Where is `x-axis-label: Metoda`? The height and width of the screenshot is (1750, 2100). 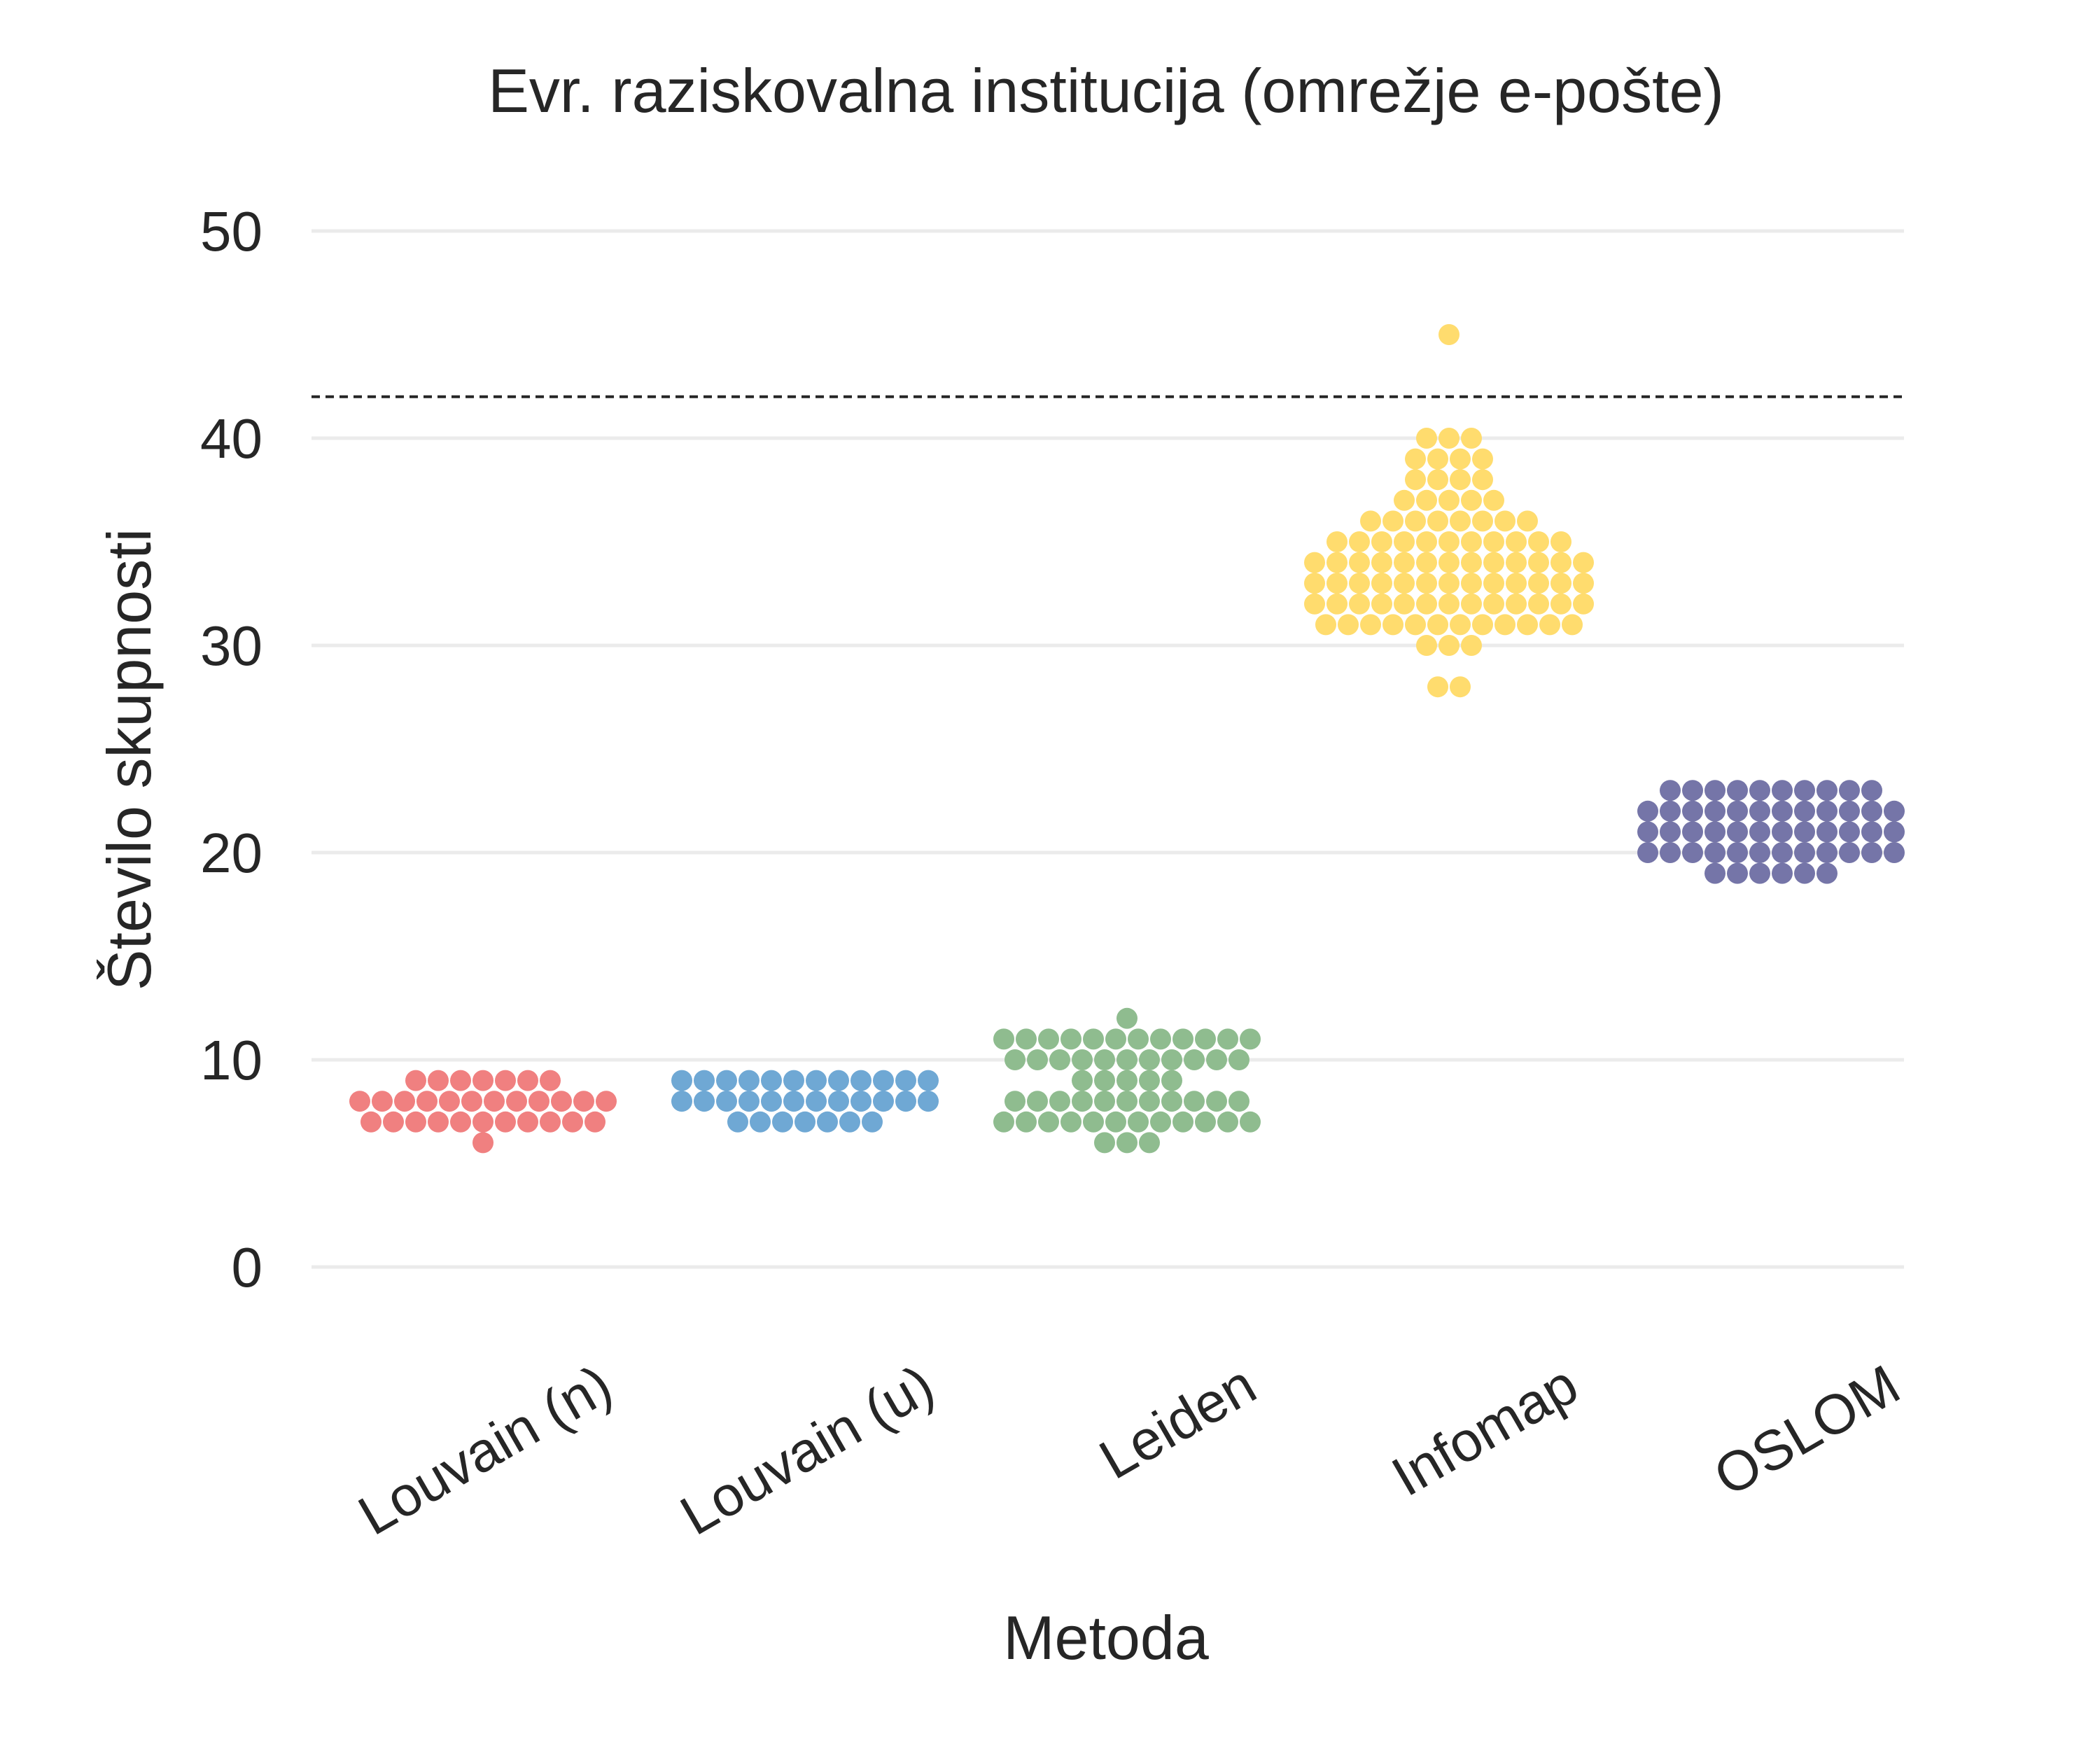 x-axis-label: Metoda is located at coordinates (1106, 1637).